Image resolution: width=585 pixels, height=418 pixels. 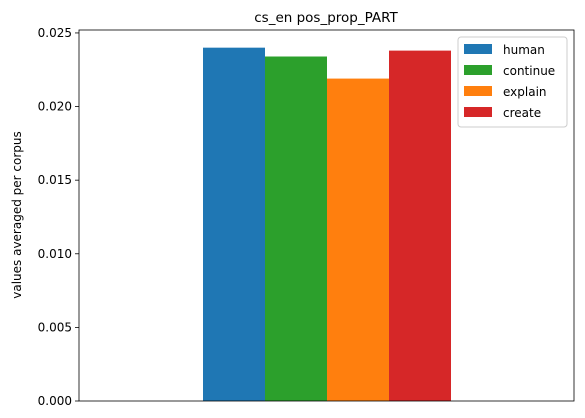 I want to click on y-tick-label: 0.005, so click(x=55, y=327).